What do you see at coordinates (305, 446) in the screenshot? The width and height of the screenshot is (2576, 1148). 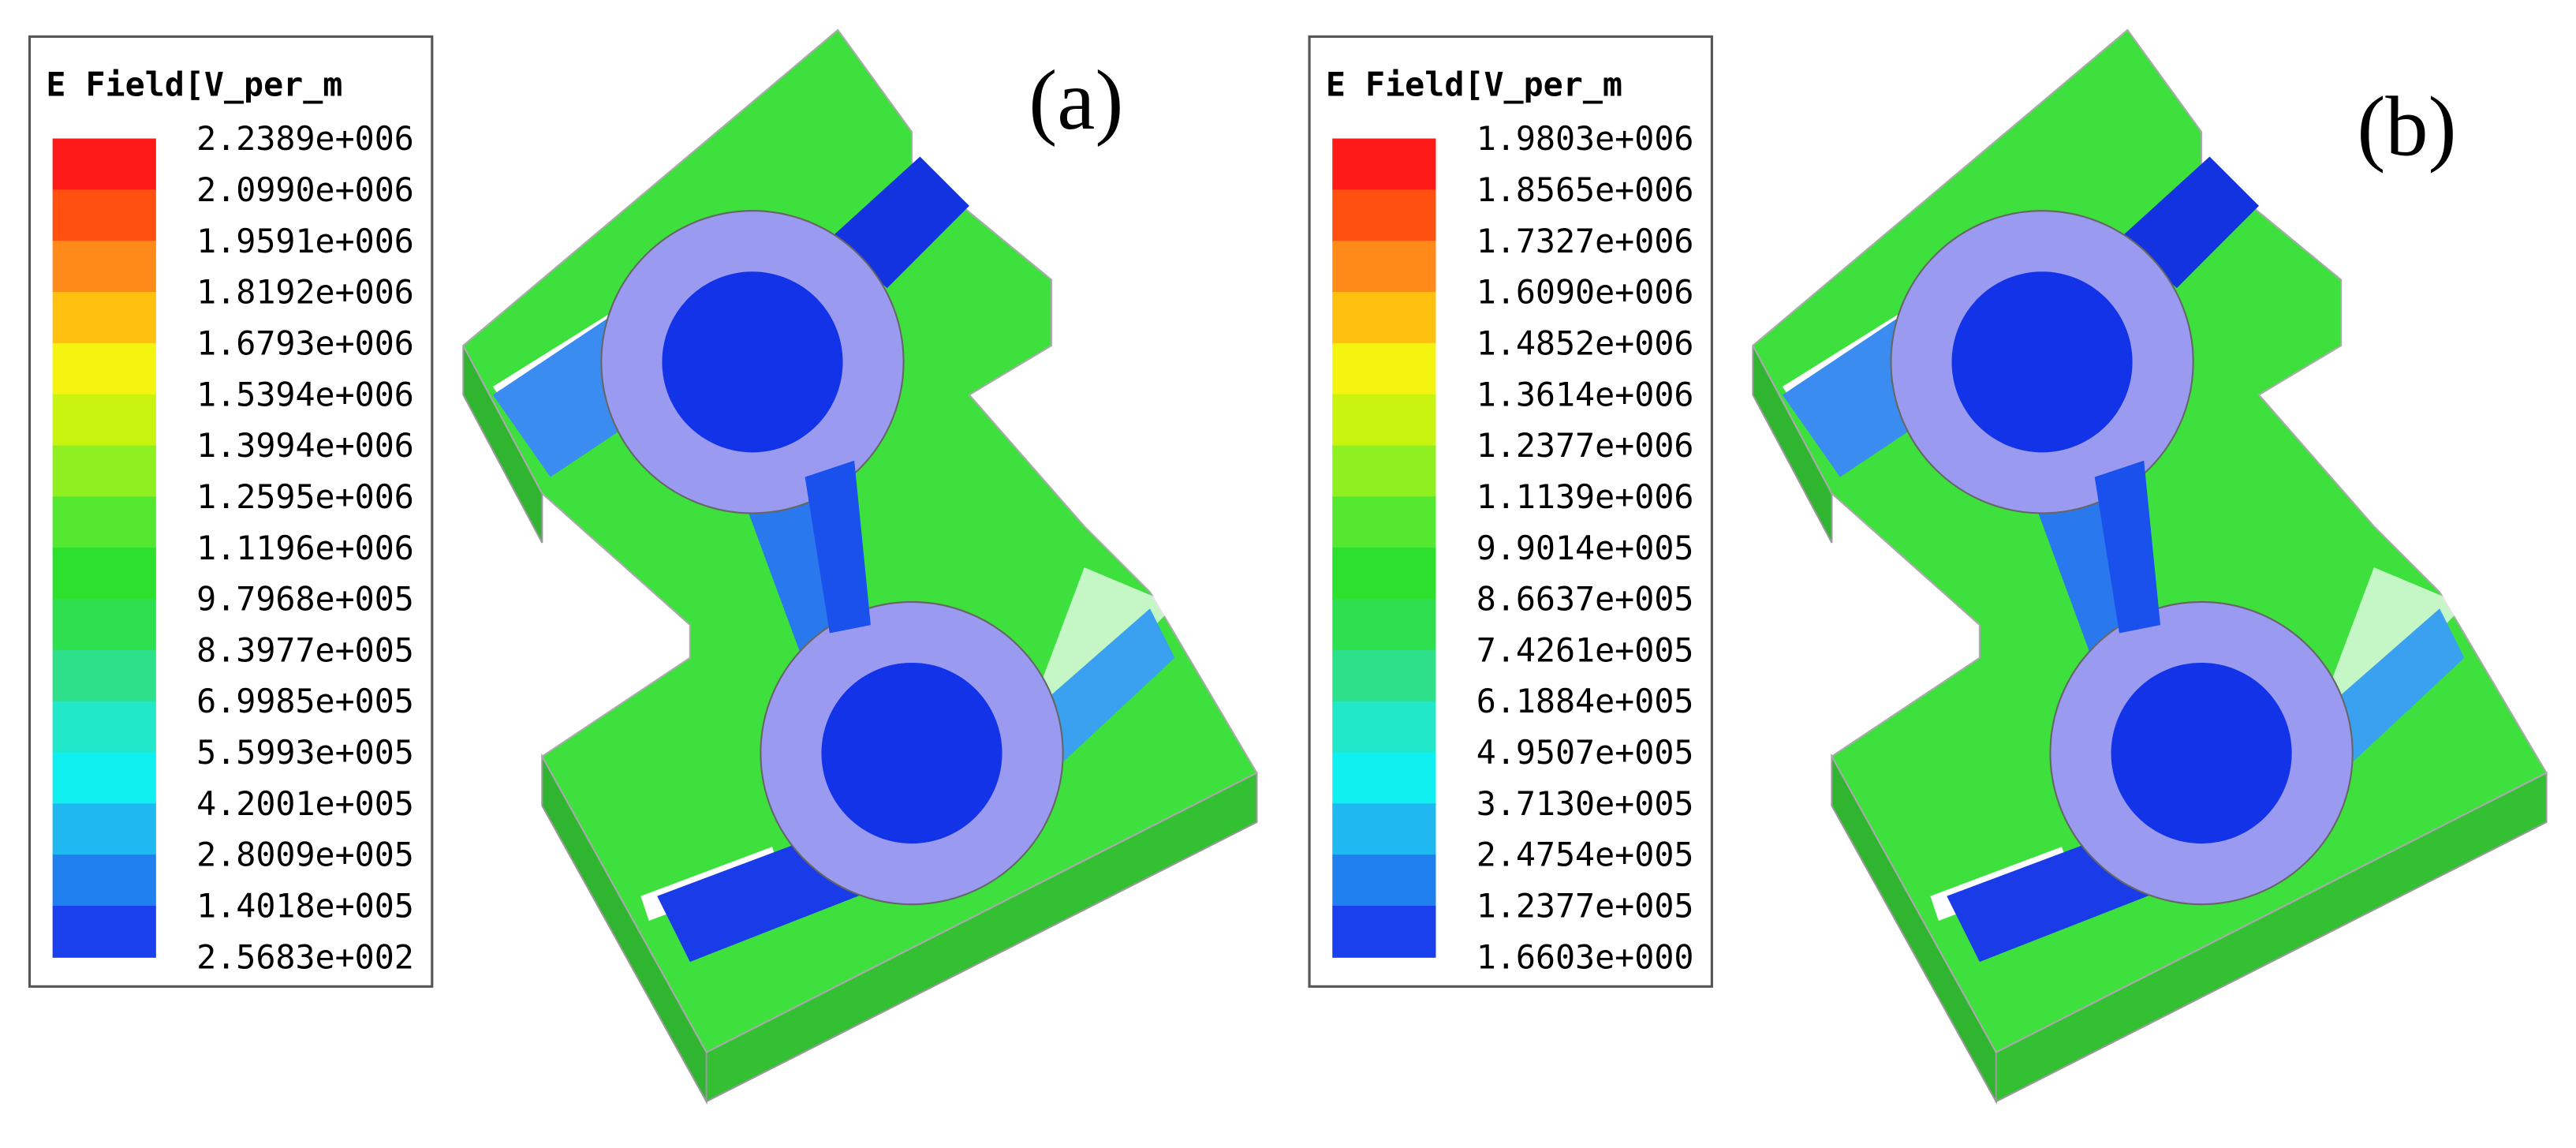 I see `legend-label: 1.3994e+006` at bounding box center [305, 446].